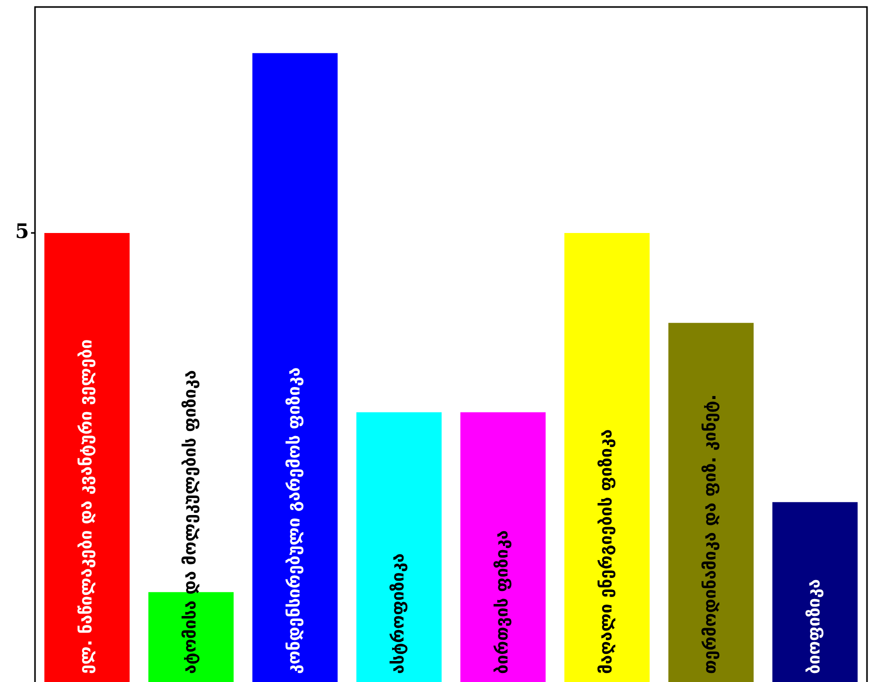  I want to click on annotation: 5, so click(22, 231).